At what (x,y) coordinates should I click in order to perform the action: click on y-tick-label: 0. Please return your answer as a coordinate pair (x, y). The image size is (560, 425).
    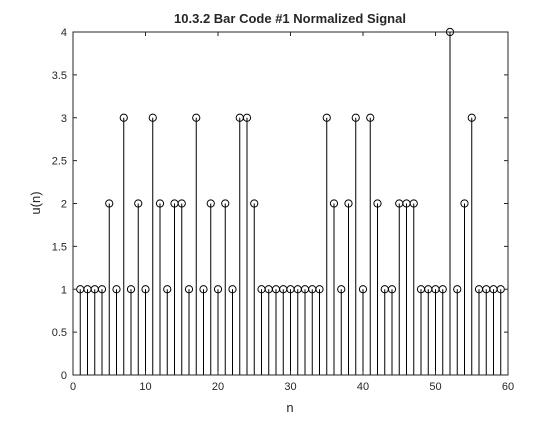
    Looking at the image, I should click on (64, 376).